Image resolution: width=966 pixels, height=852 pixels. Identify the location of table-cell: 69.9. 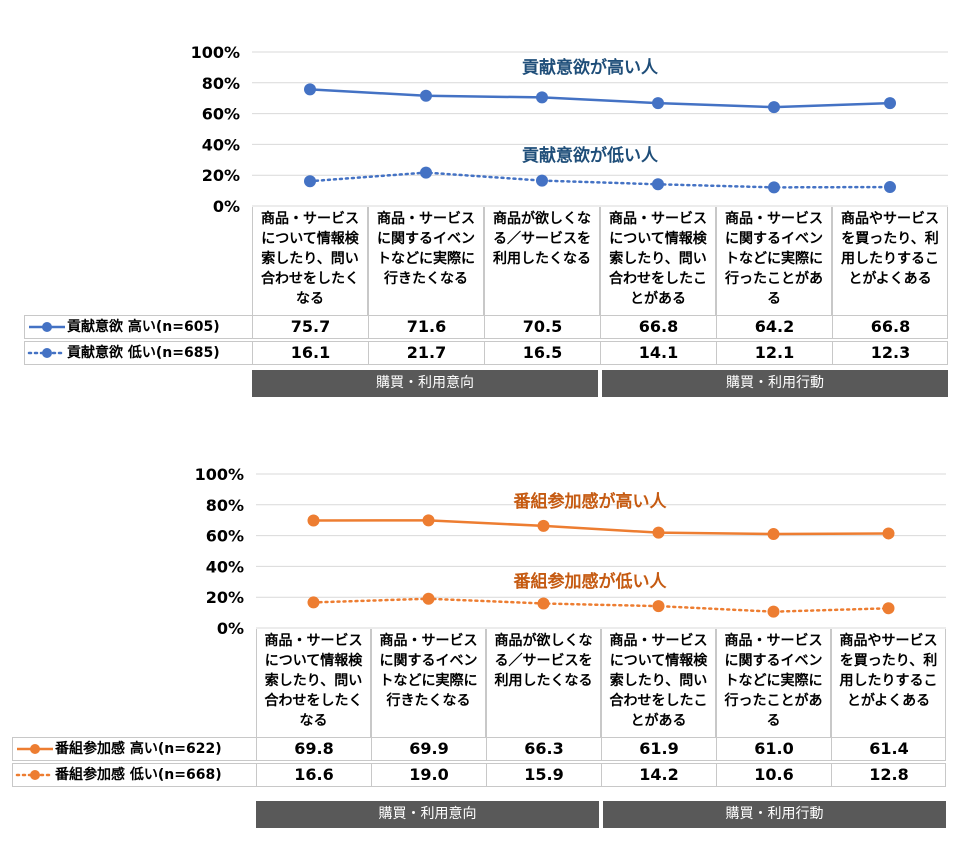
(428, 749).